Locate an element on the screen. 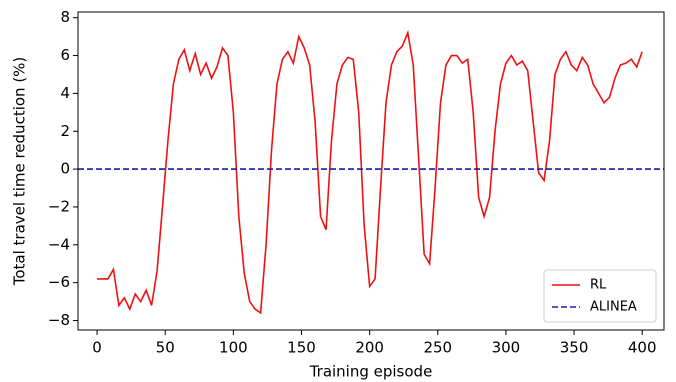 The image size is (676, 382). legend-label: RL is located at coordinates (598, 285).